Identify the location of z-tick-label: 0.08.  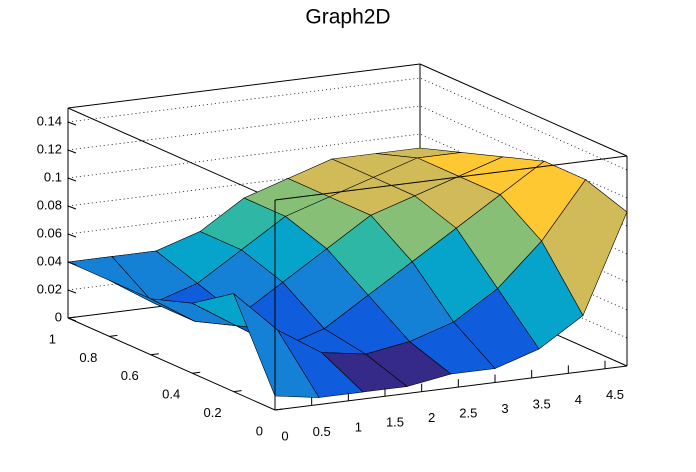
(49, 204).